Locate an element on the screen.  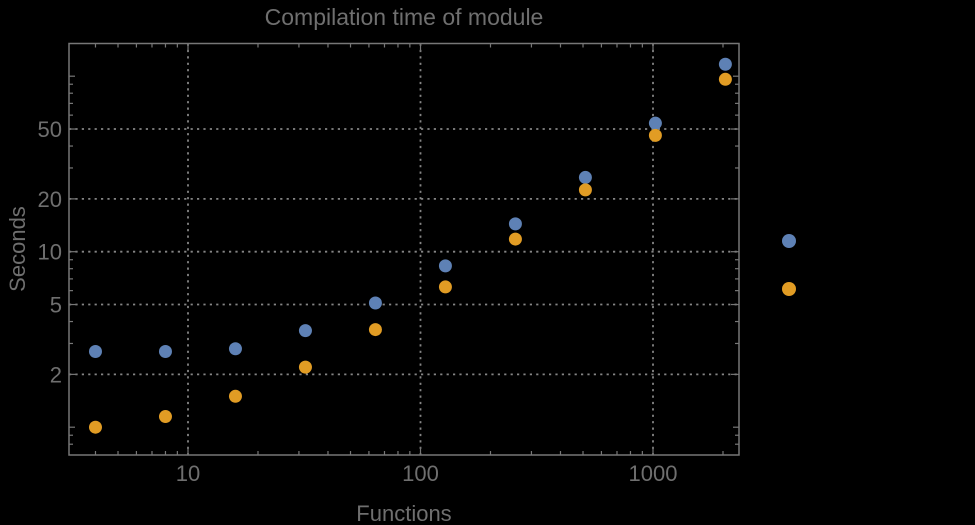
y-tick-label: 10 is located at coordinates (50, 252).